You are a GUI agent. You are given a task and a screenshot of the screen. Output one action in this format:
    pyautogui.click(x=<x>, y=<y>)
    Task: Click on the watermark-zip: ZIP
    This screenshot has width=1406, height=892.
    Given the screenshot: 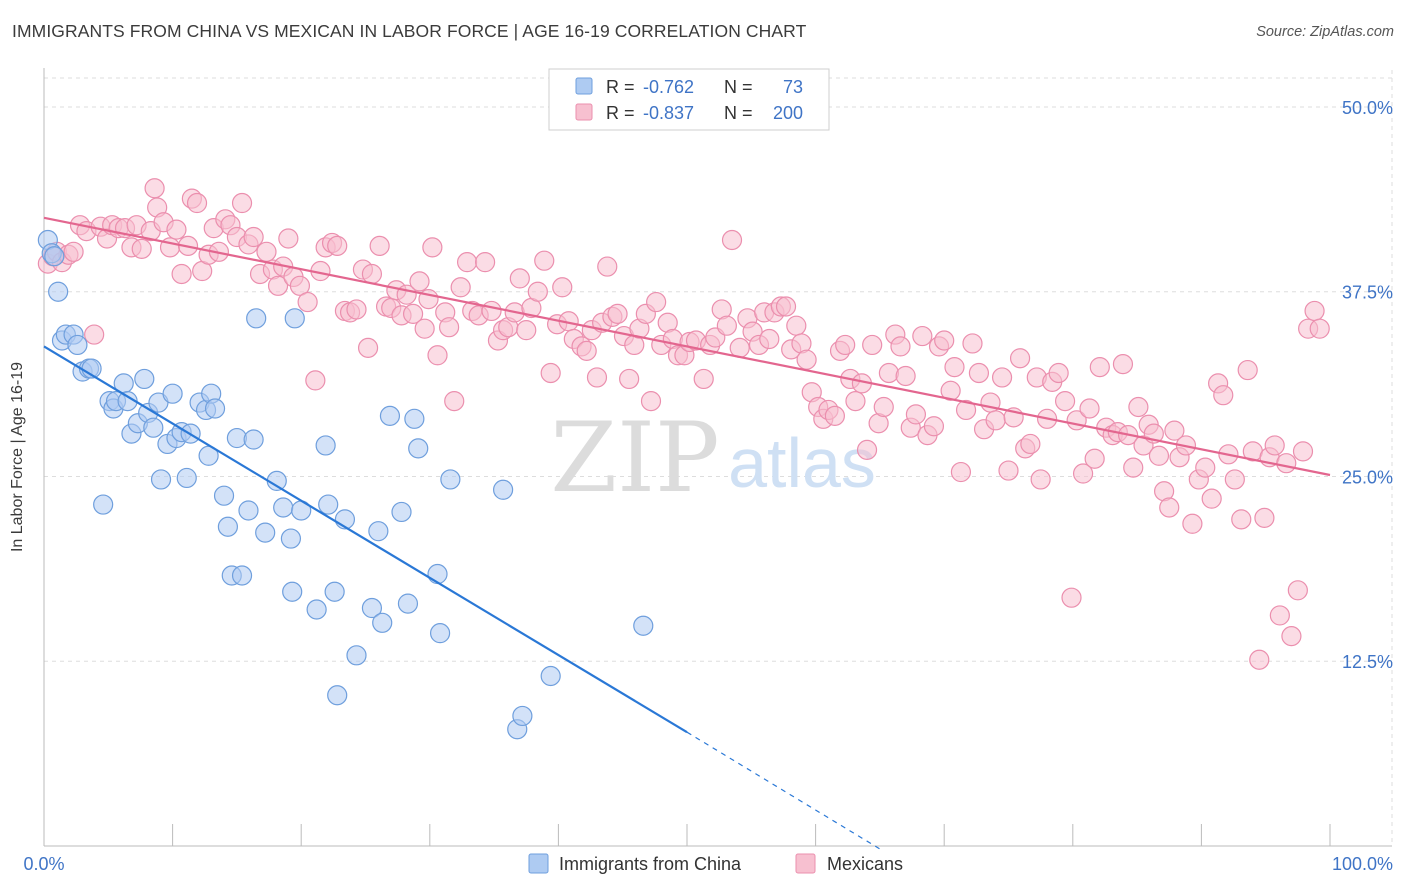 What is the action you would take?
    pyautogui.click(x=634, y=458)
    